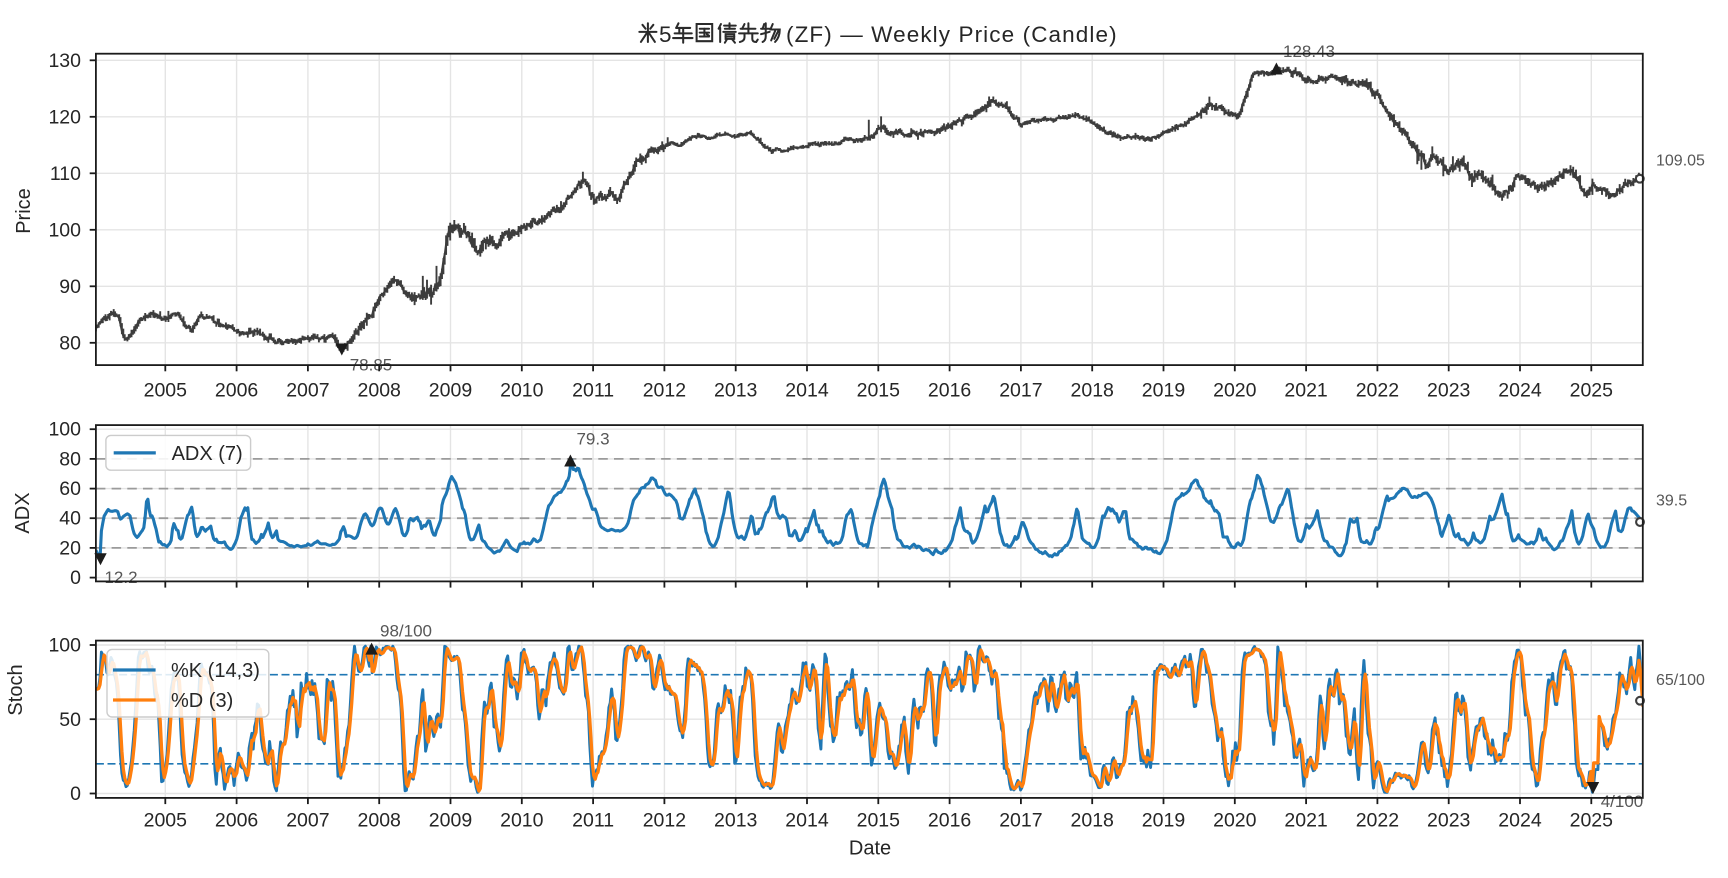 Image resolution: width=1728 pixels, height=878 pixels. What do you see at coordinates (65, 174) in the screenshot?
I see `svg-text: 110` at bounding box center [65, 174].